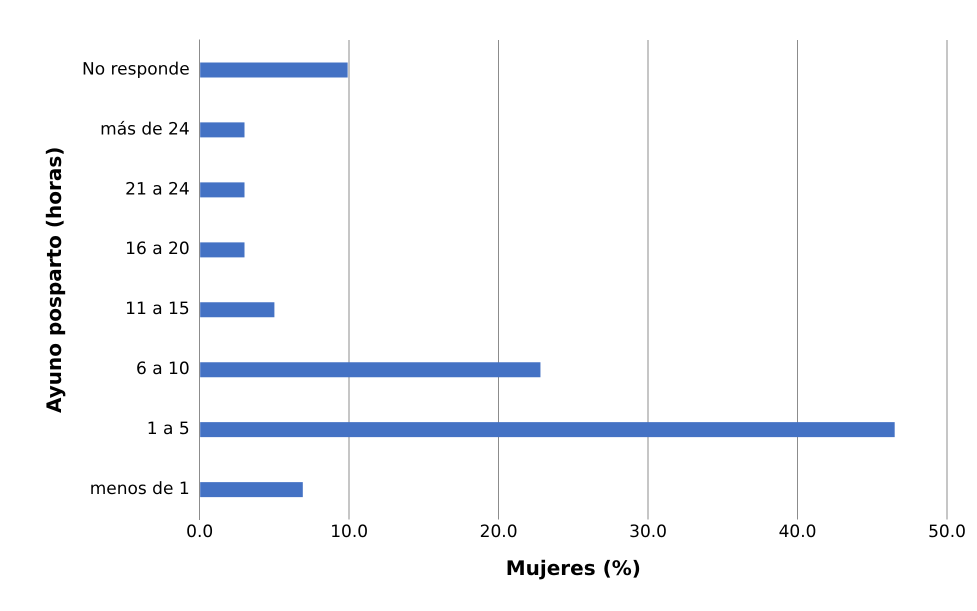 This screenshot has width=977, height=611. What do you see at coordinates (157, 309) in the screenshot?
I see `y-tick-label: 11 a 15` at bounding box center [157, 309].